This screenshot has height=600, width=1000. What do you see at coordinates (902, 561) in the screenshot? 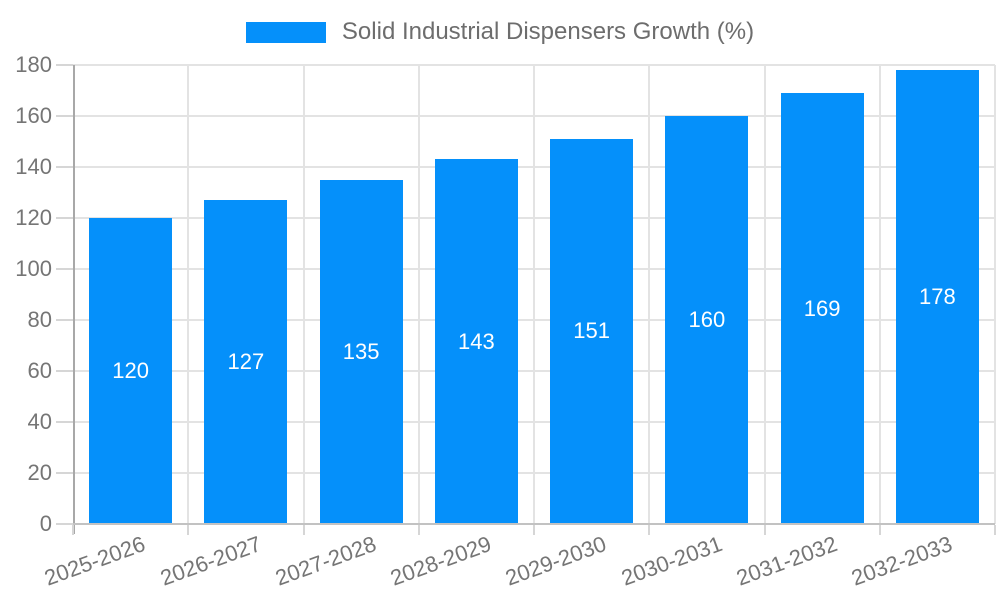
I see `x-tick-label: 2032-2033` at bounding box center [902, 561].